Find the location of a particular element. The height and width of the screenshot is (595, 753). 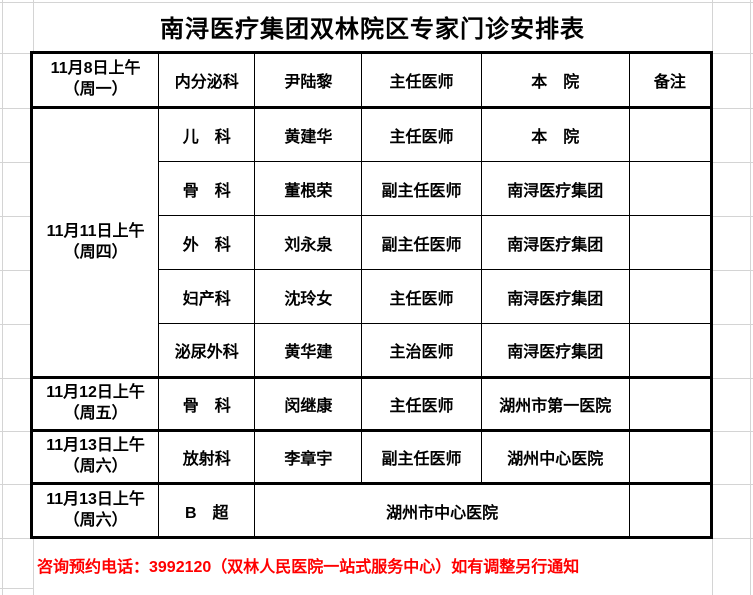

dept-cell: 泌尿外科 is located at coordinates (207, 351).